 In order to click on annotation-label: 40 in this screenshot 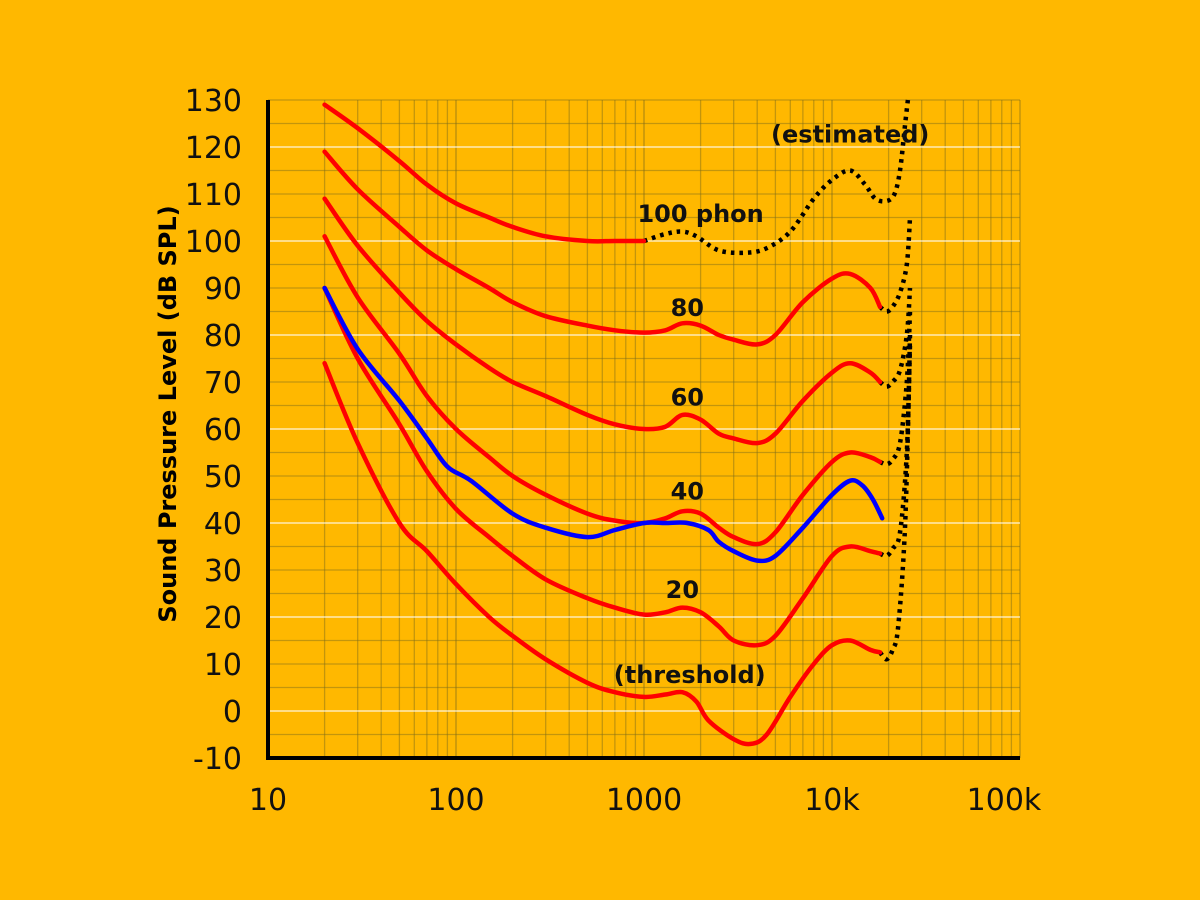, I will do `click(687, 492)`.